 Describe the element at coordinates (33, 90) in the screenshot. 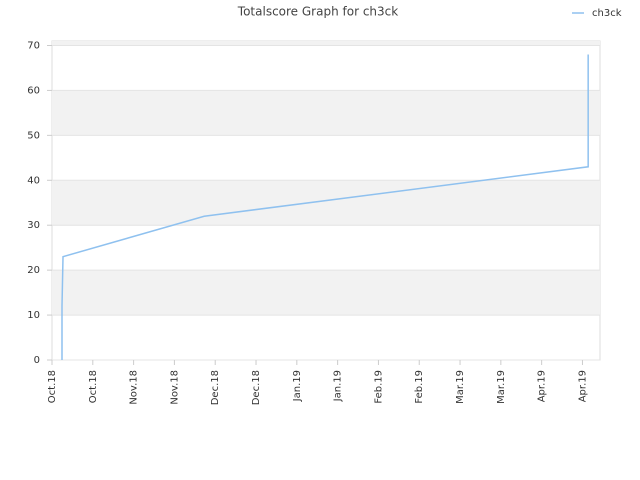

I see `y-tick-label: 60` at that location.